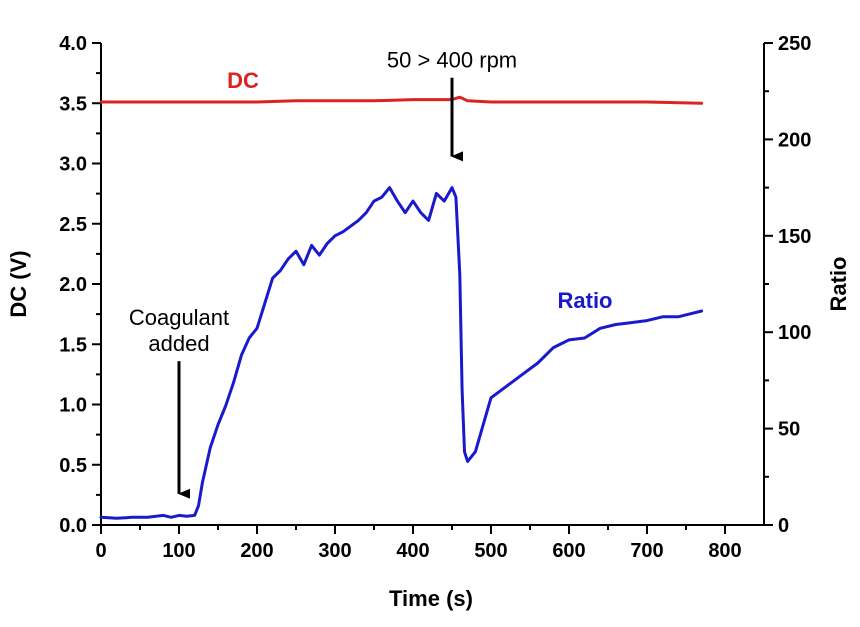 The height and width of the screenshot is (627, 860). I want to click on x-tick-label: 100, so click(178, 551).